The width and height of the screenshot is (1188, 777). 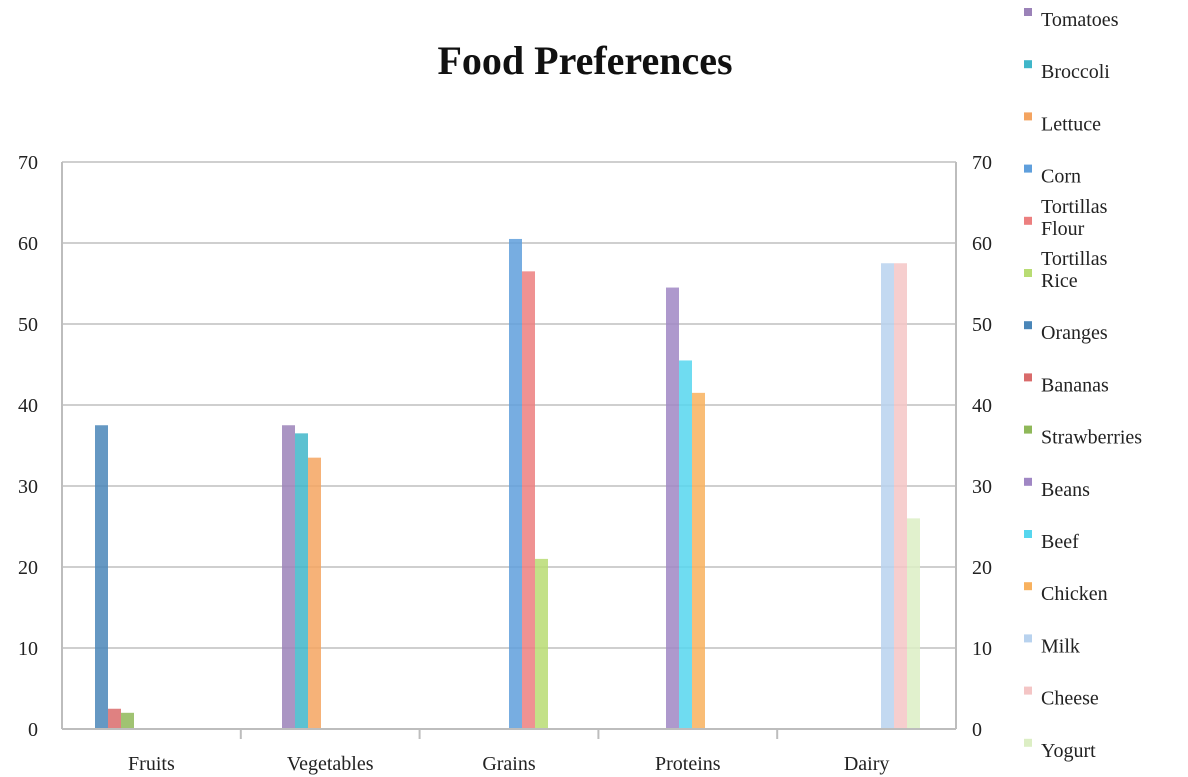 I want to click on x-category-label: Grains, so click(x=509, y=764).